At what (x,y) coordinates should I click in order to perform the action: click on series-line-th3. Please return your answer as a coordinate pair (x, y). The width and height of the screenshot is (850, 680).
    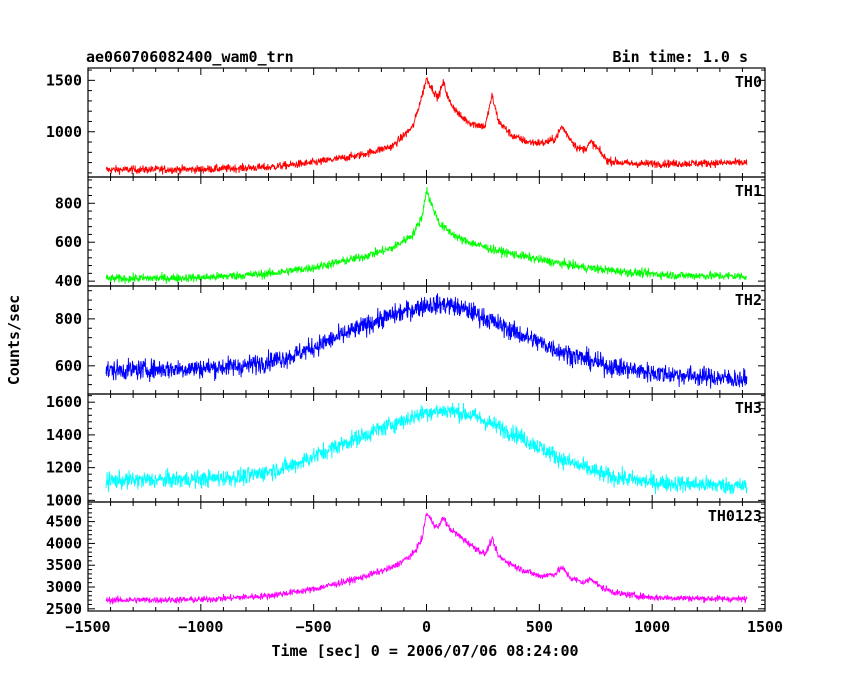
    Looking at the image, I should click on (426, 448).